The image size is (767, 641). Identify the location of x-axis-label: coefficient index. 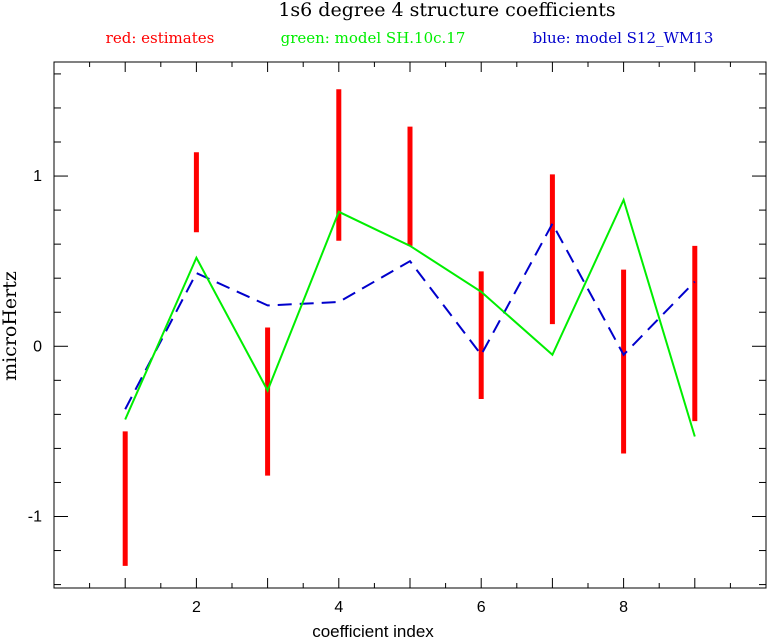
(373, 631).